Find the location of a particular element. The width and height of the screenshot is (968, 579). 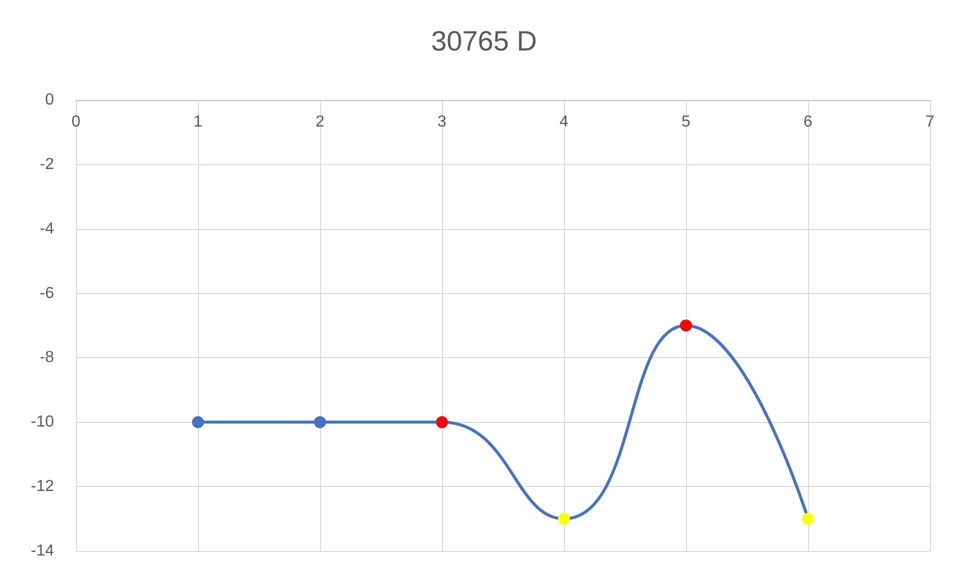

y-tick-label: -6 is located at coordinates (47, 293).